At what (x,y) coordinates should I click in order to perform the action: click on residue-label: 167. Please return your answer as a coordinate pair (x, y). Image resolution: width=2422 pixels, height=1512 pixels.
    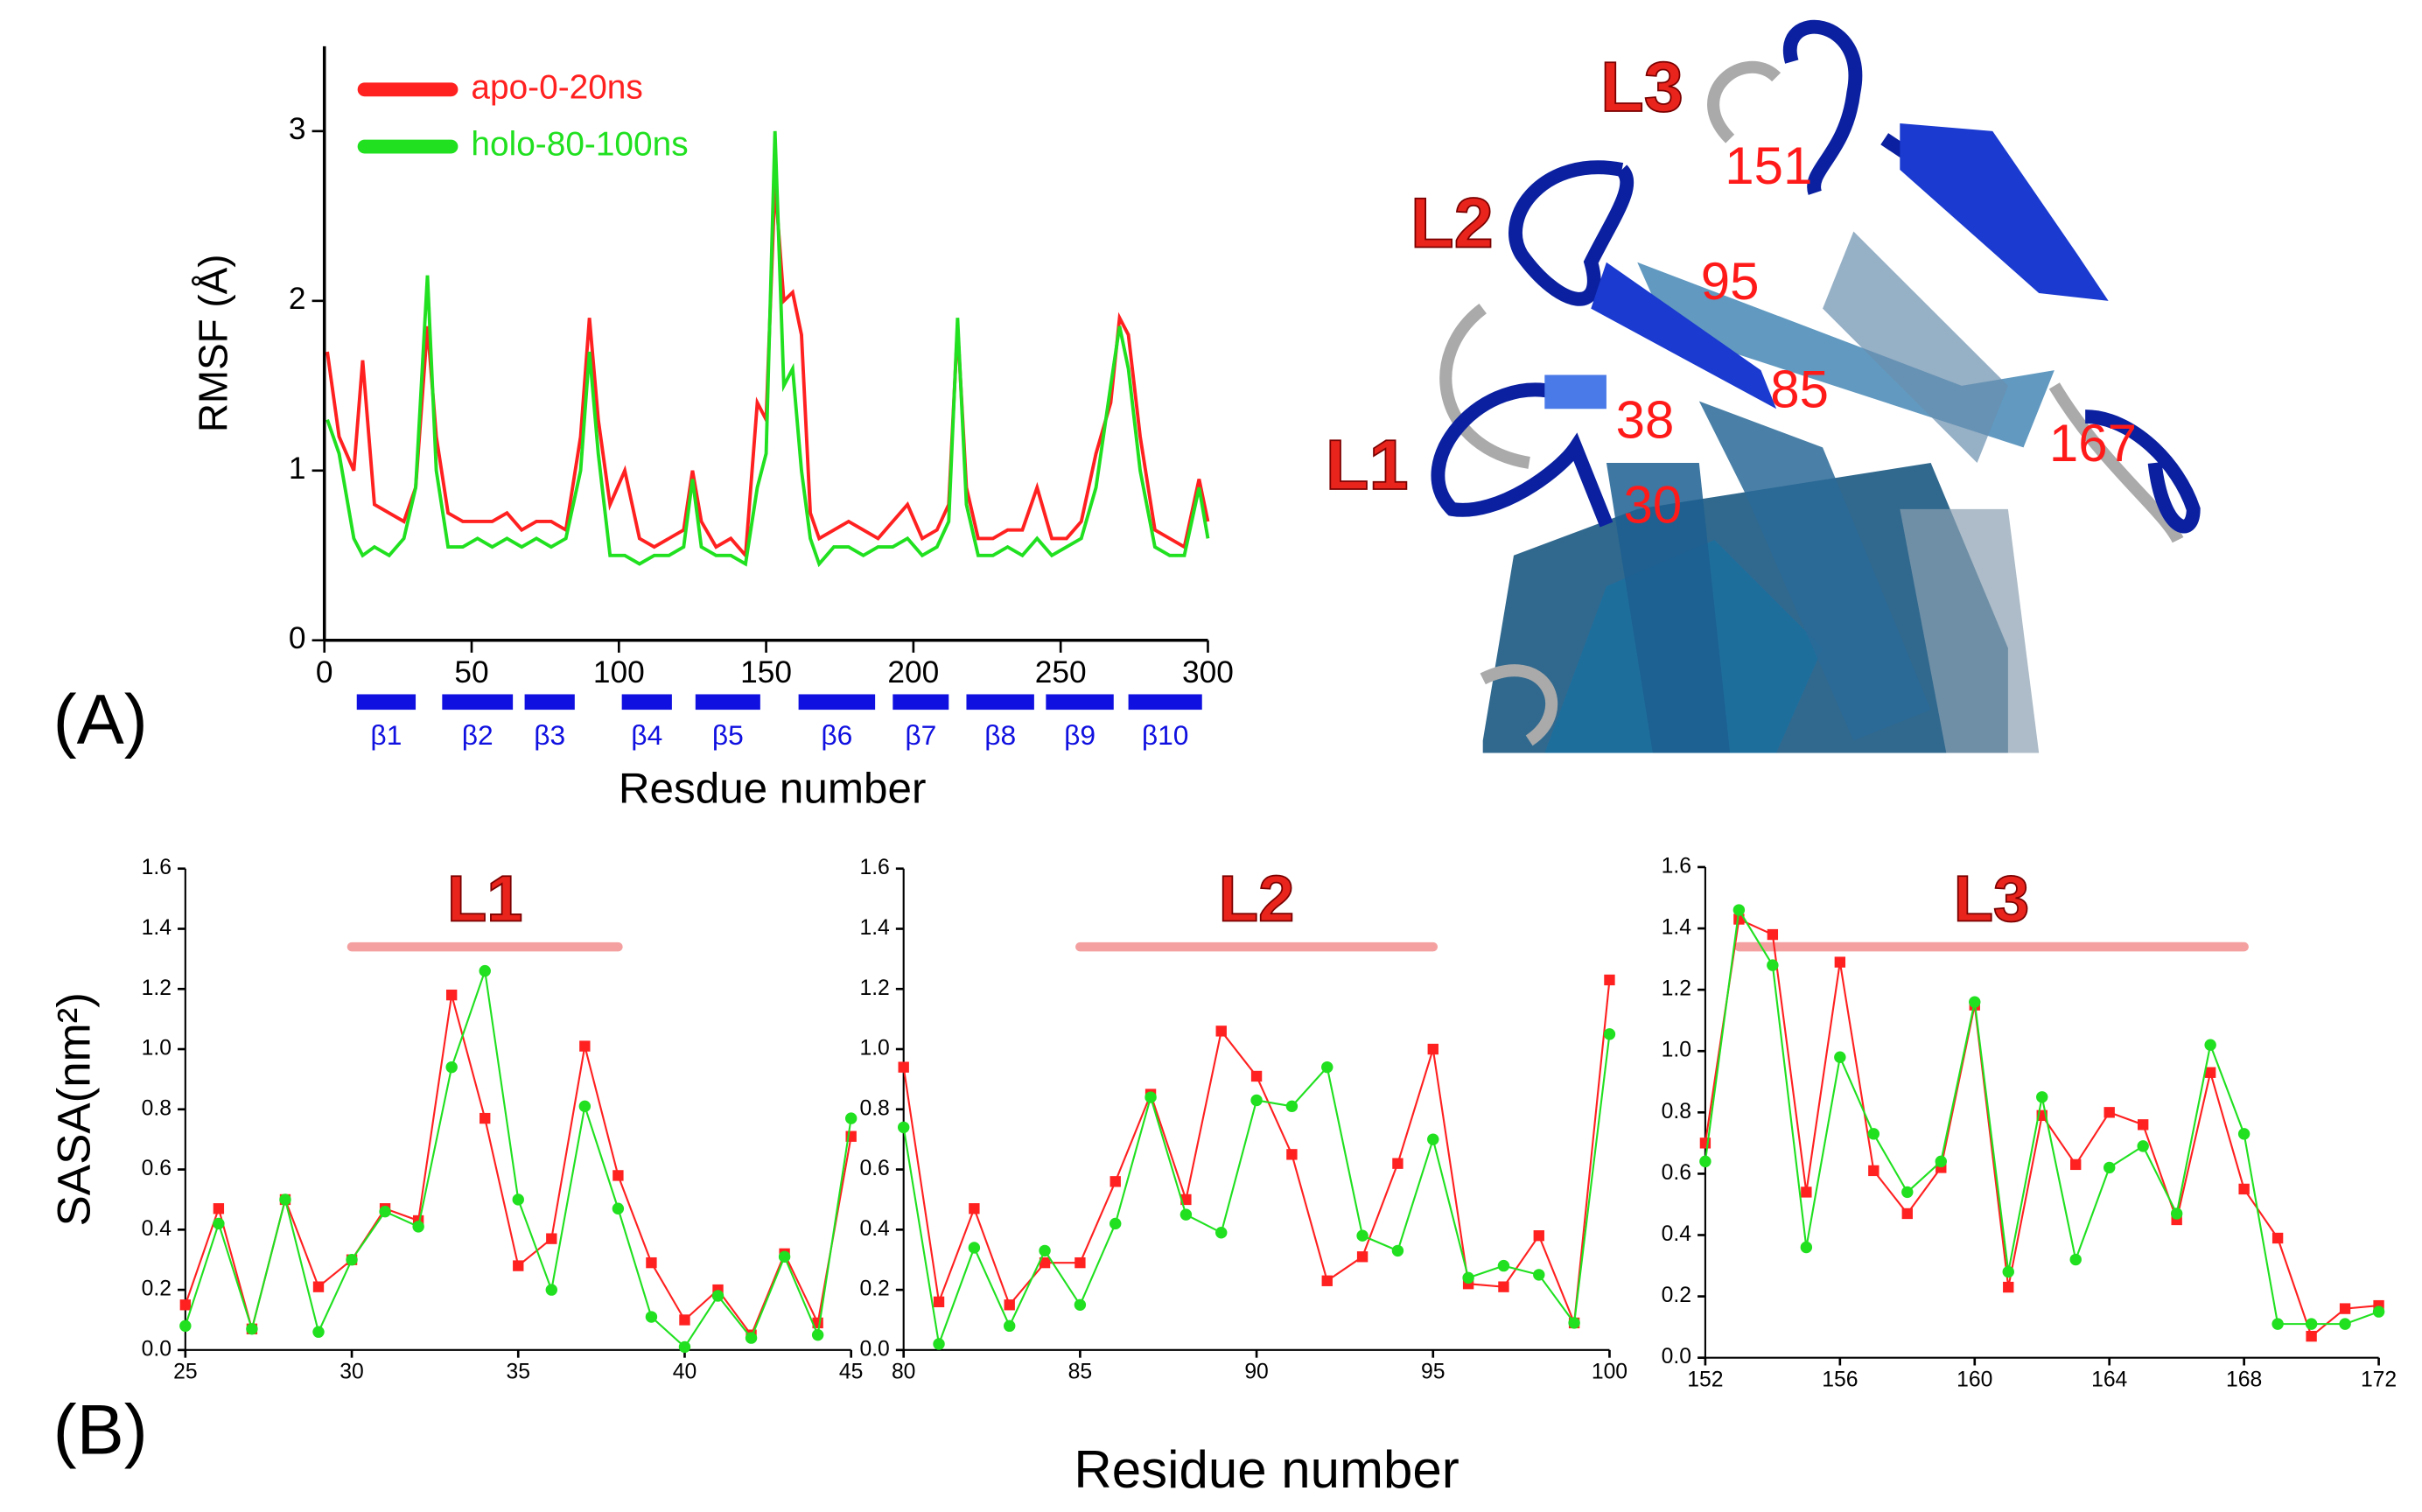
    Looking at the image, I should click on (2093, 443).